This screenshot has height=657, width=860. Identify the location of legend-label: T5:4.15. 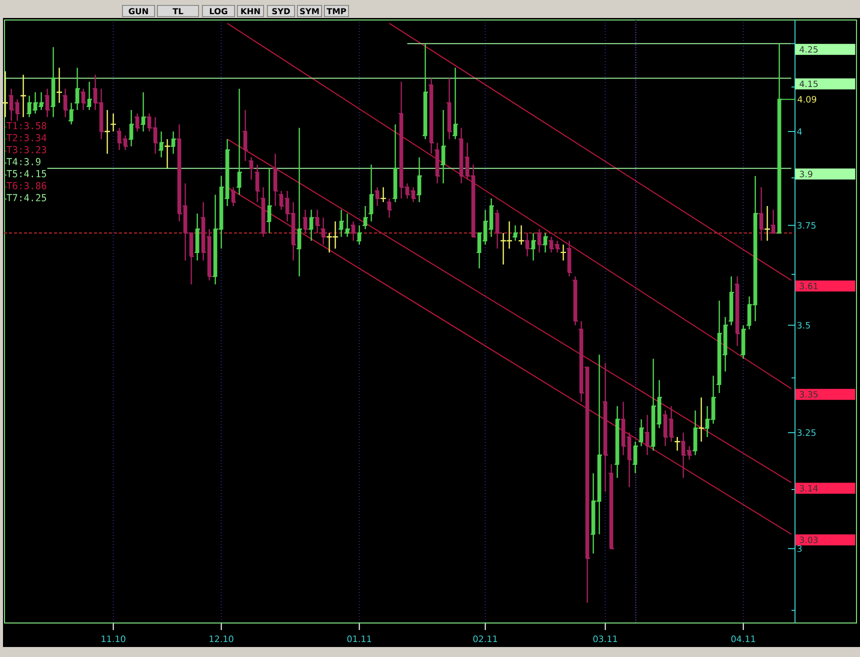
(26, 174).